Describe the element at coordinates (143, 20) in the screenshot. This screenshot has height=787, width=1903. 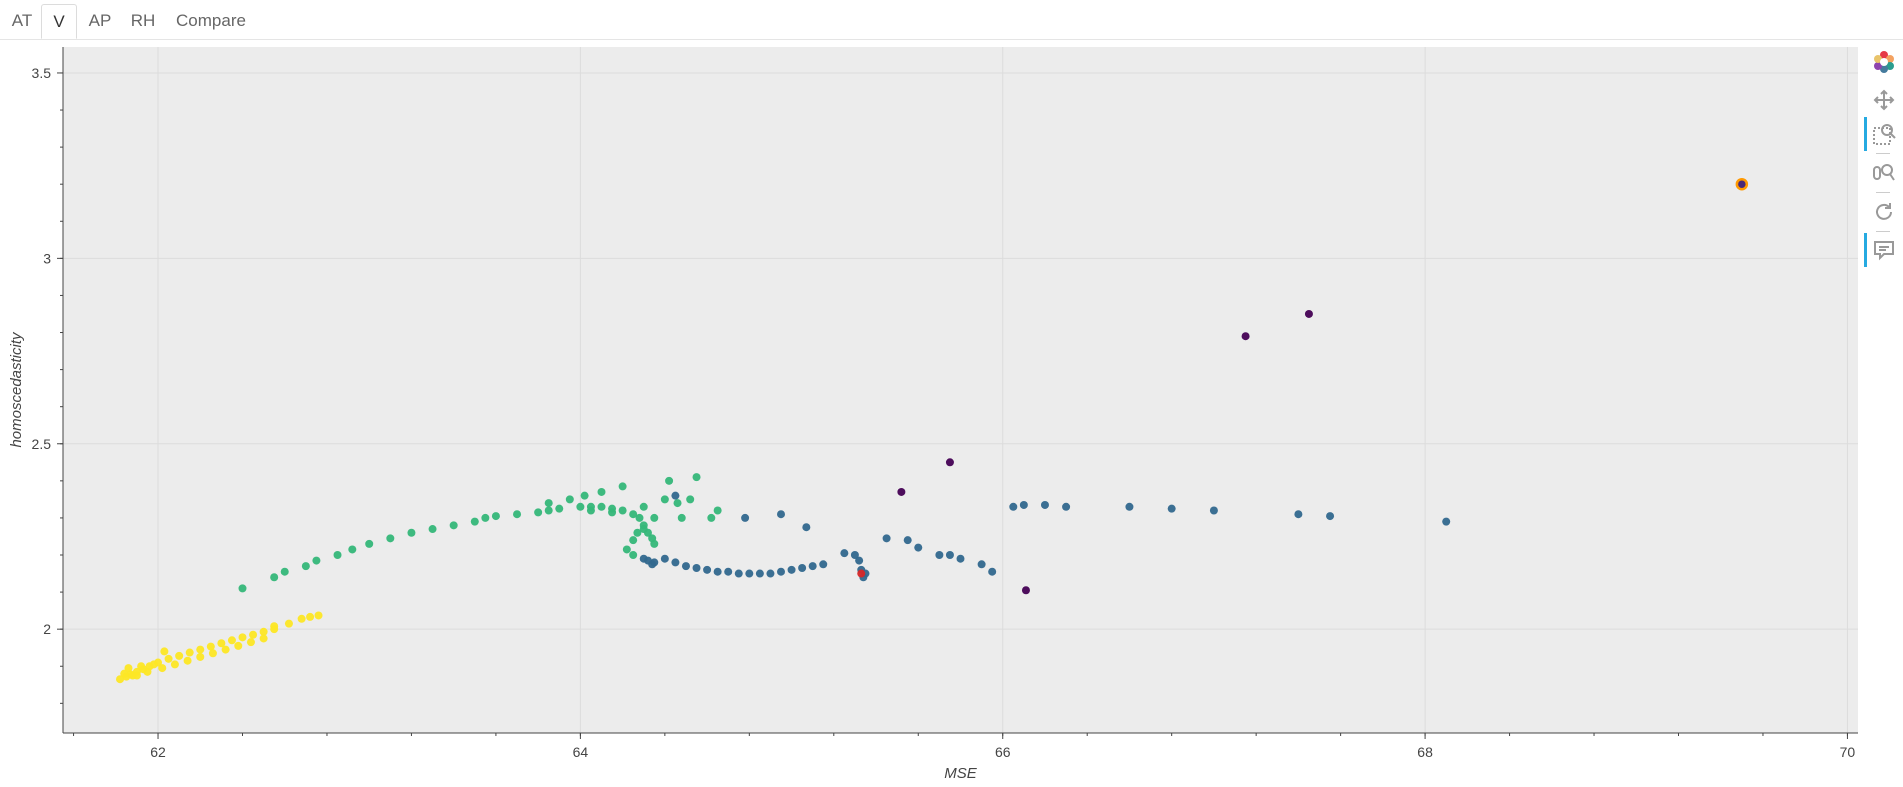
I see `tab-rh: RH` at that location.